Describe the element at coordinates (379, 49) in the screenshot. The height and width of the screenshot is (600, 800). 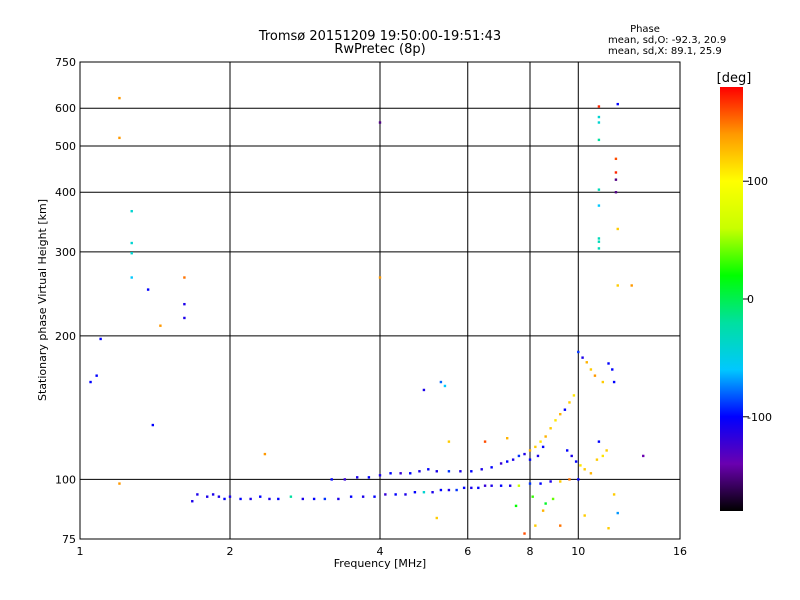
I see `chart-subtitle: RwPretec (8p)` at that location.